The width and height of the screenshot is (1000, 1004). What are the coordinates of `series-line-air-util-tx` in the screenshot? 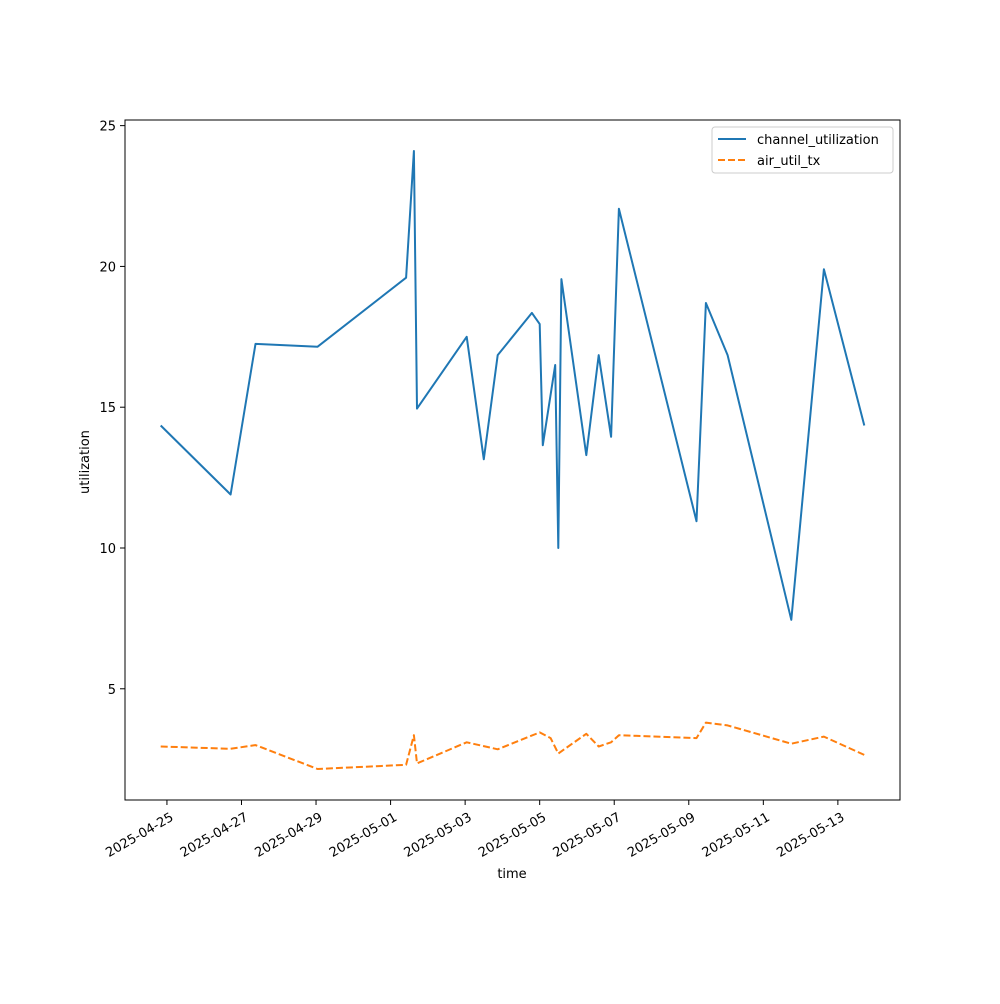 It's located at (512, 745).